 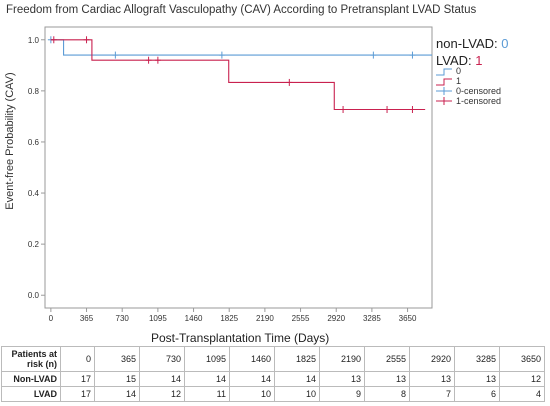 I want to click on y-tick-label: 0.2, so click(x=34, y=244).